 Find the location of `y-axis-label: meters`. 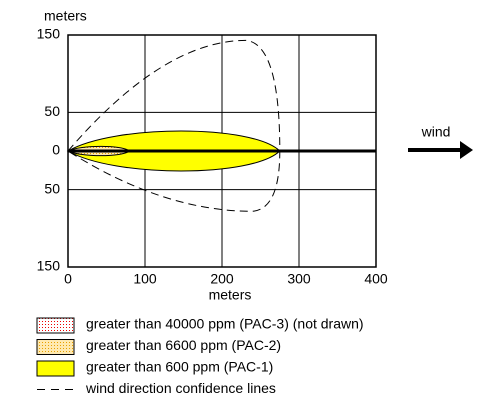

y-axis-label: meters is located at coordinates (65, 16).